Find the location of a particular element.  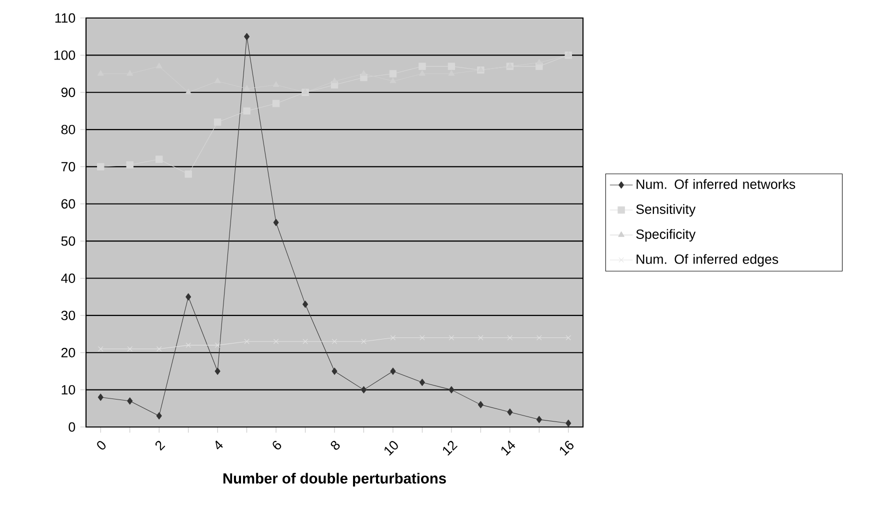

x-tick-label: 6 is located at coordinates (277, 445).